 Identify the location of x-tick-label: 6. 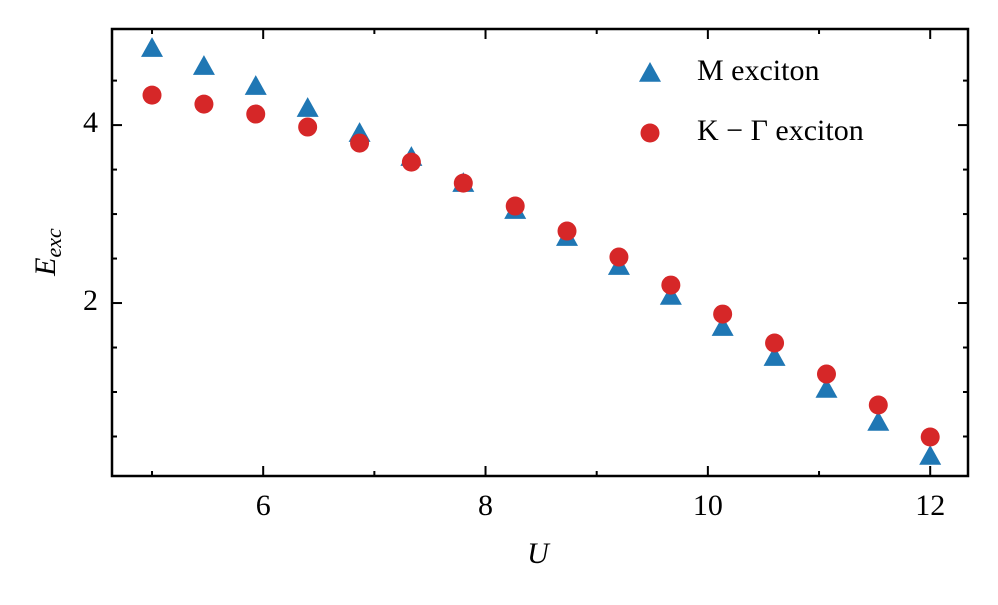
(263, 505).